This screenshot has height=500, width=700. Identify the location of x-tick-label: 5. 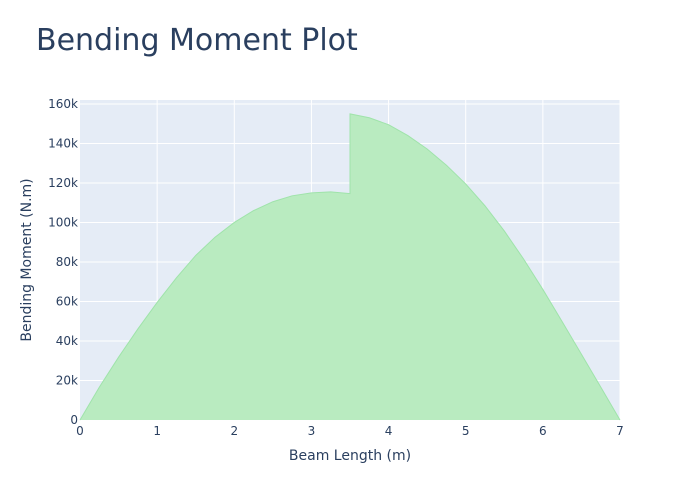
(466, 431).